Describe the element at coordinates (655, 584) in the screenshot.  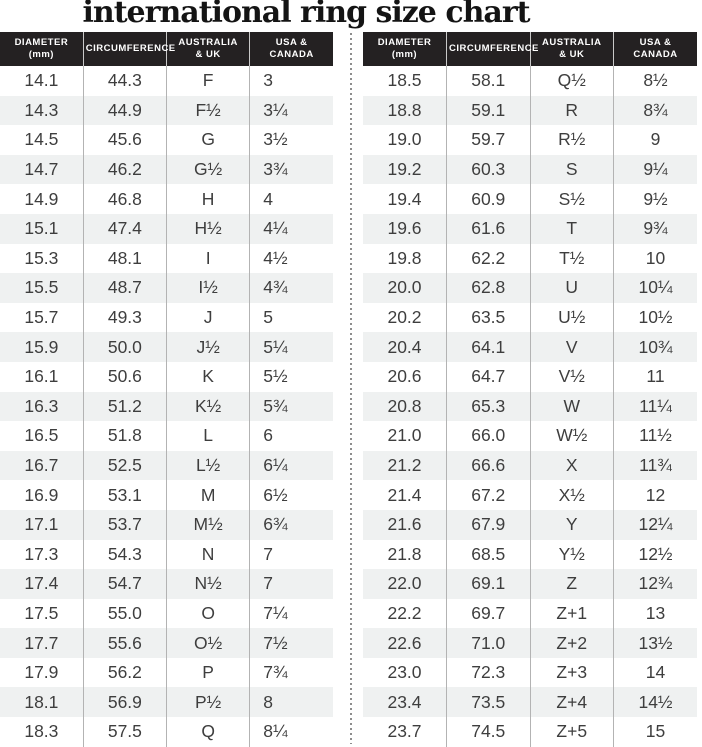
I see `cell-usa-canada: 12¾` at that location.